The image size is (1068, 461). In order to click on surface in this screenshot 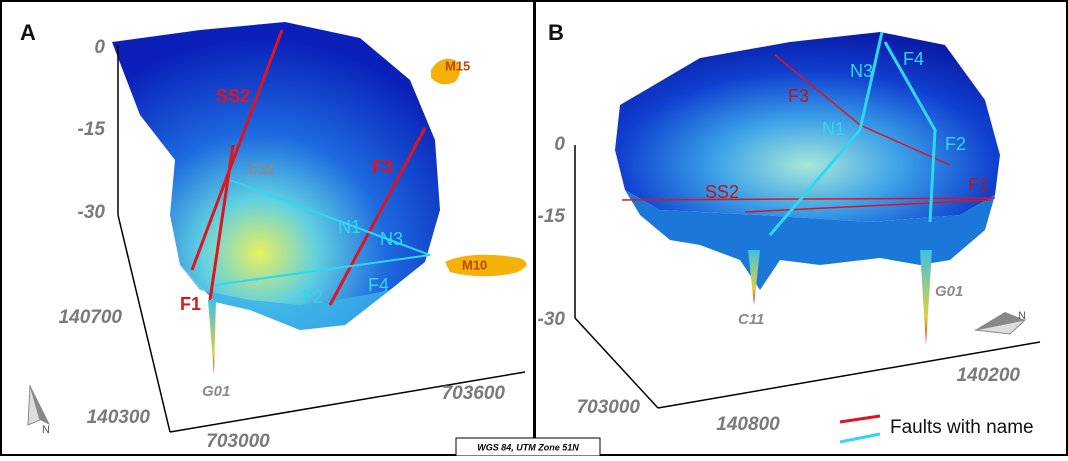, I will do `click(807, 127)`.